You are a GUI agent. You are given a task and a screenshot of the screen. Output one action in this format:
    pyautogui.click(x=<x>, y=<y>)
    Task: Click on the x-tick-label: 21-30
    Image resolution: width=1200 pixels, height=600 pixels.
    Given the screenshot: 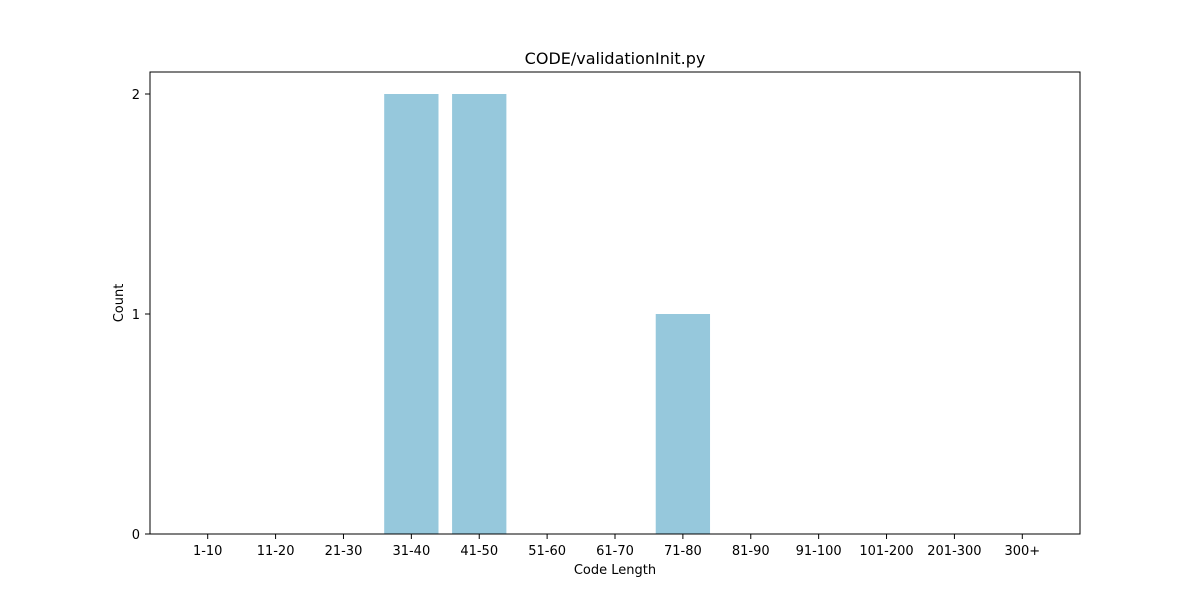 What is the action you would take?
    pyautogui.click(x=344, y=551)
    